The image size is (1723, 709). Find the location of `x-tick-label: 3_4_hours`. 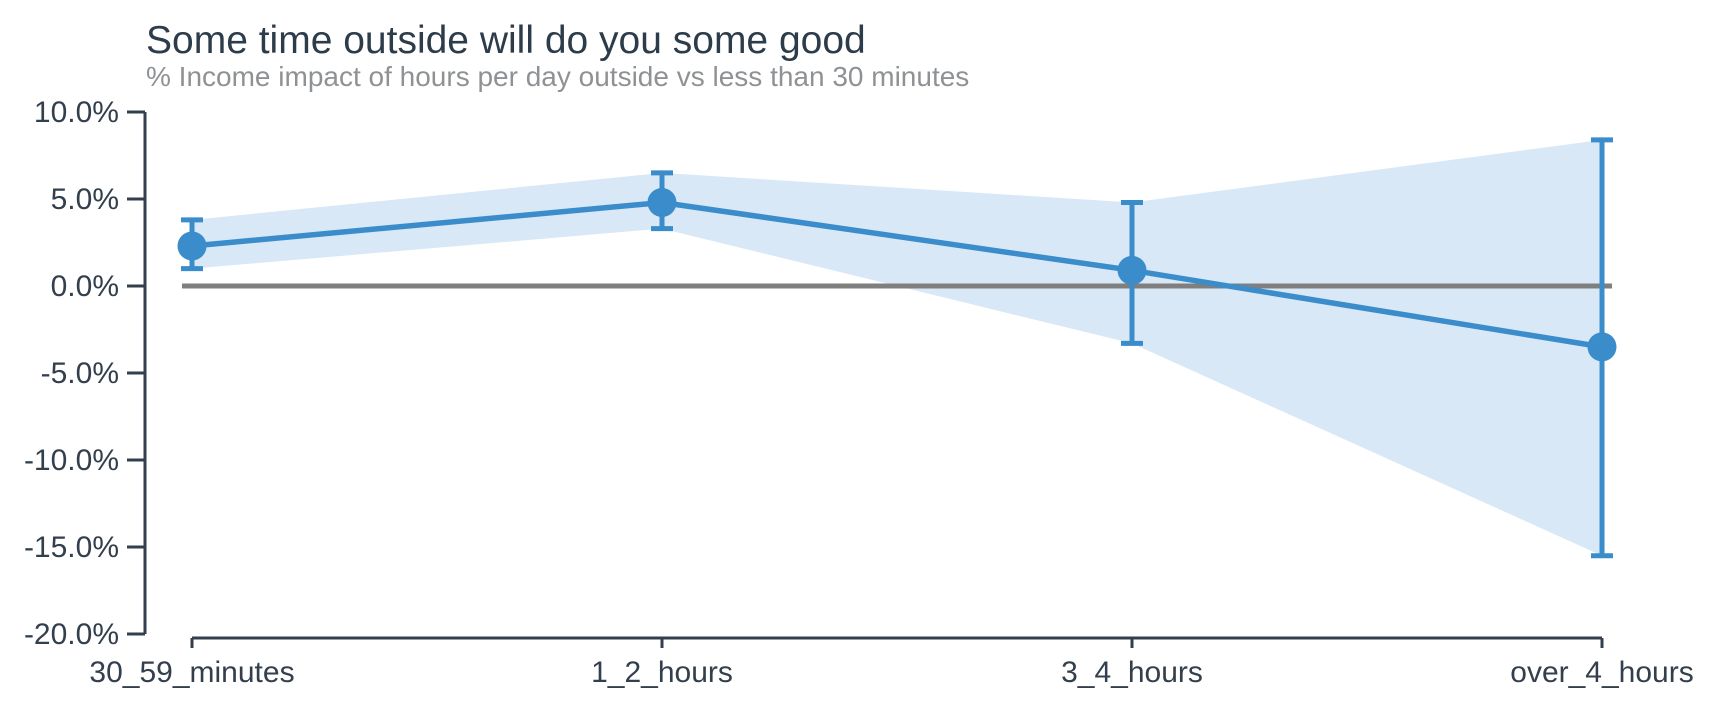

x-tick-label: 3_4_hours is located at coordinates (1132, 672).